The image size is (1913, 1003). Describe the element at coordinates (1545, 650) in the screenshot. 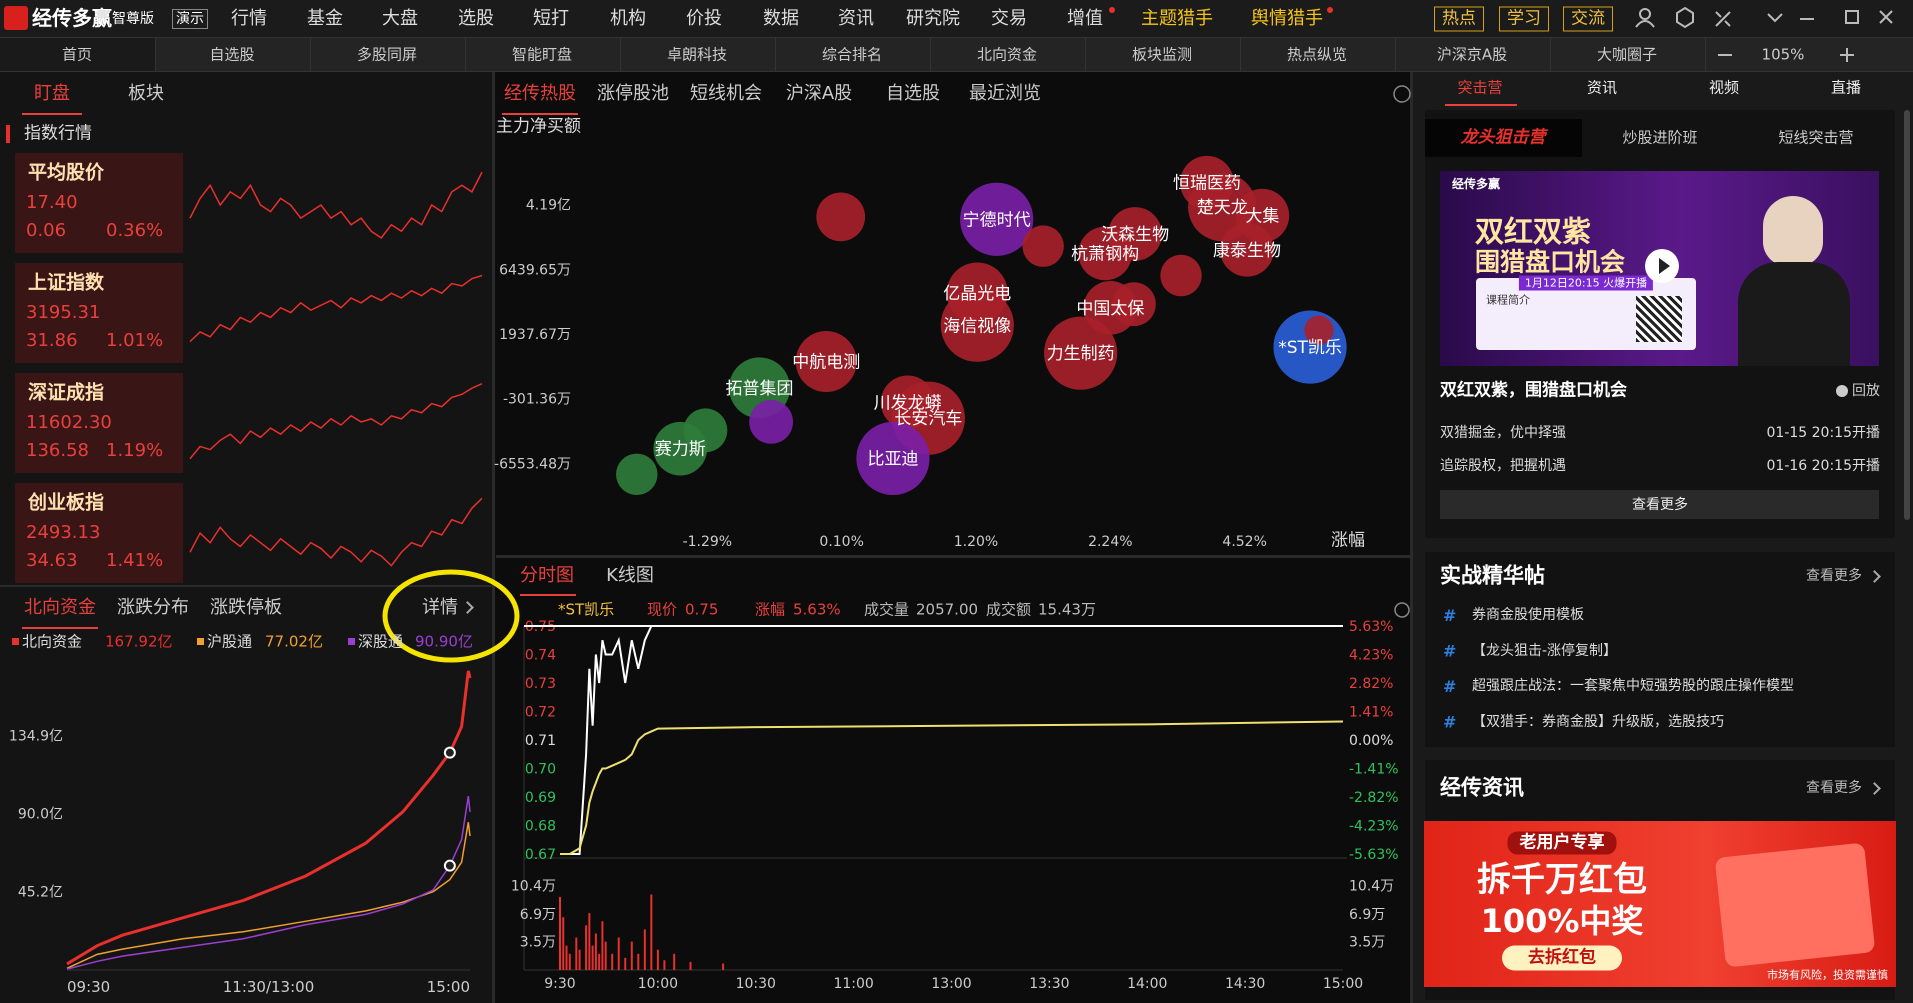

I see `post-item: 【龙头狙击-涨停复制】` at that location.